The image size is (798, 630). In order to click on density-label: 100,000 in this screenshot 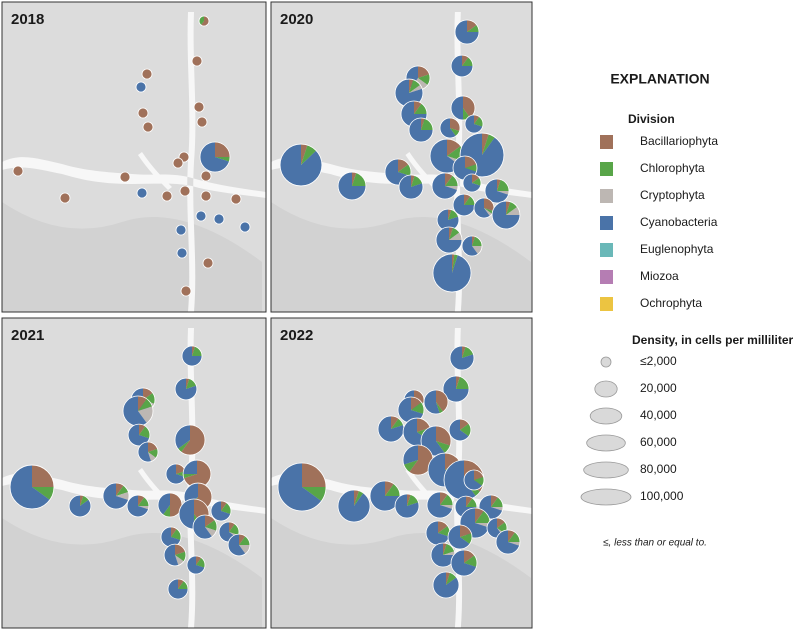, I will do `click(662, 496)`.